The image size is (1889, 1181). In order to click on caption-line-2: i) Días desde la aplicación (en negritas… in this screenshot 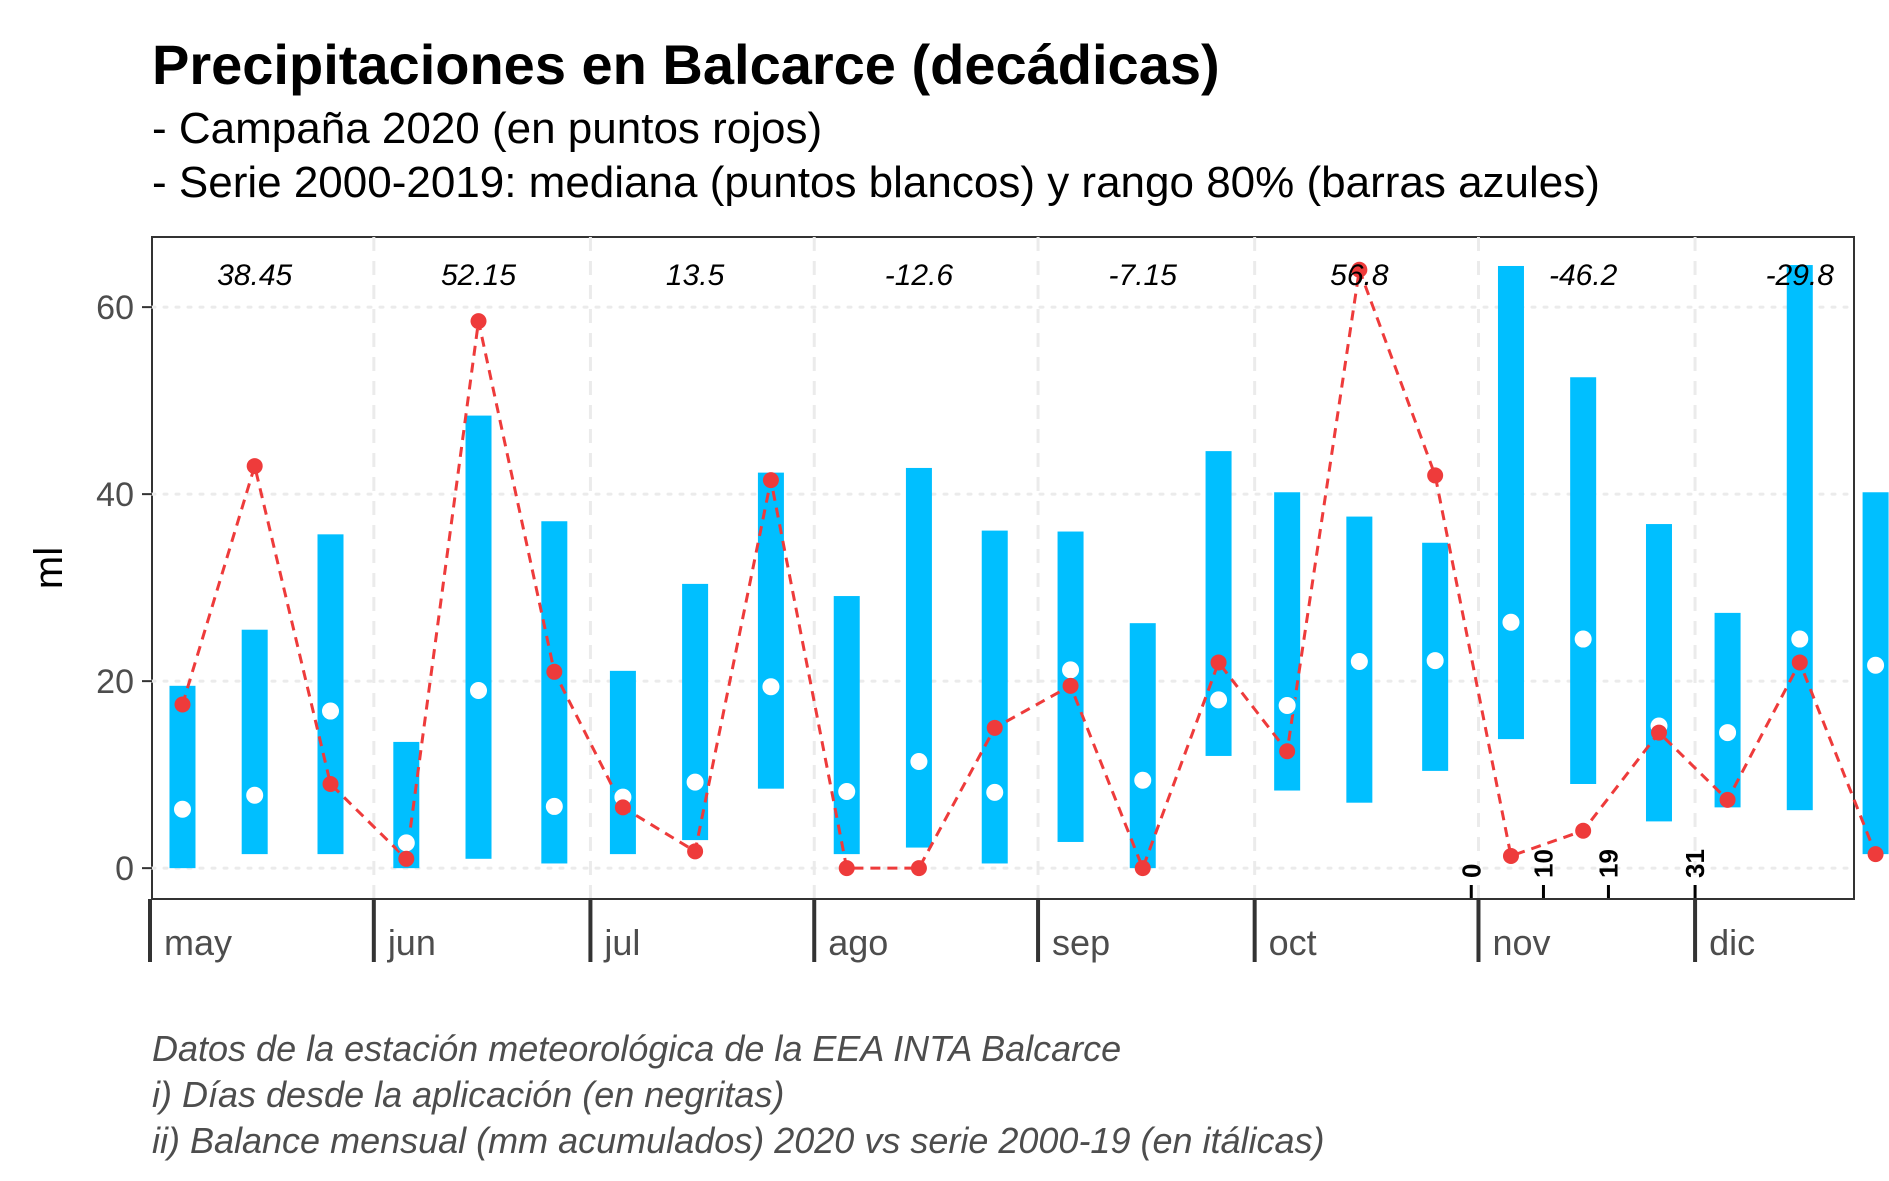, I will do `click(468, 1094)`.